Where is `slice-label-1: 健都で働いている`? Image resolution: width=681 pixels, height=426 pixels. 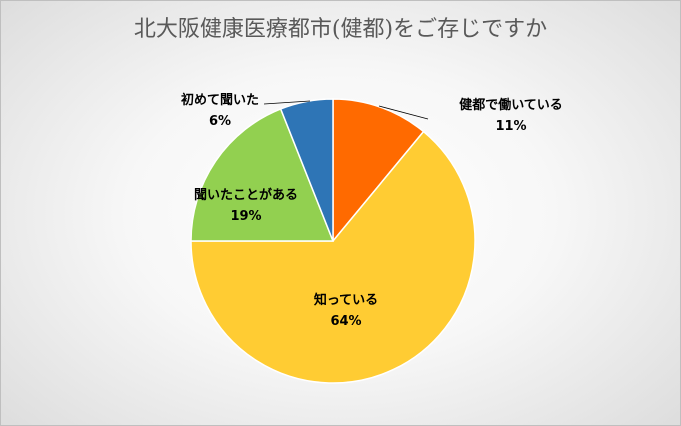
slice-label-1: 健都で働いている is located at coordinates (511, 105).